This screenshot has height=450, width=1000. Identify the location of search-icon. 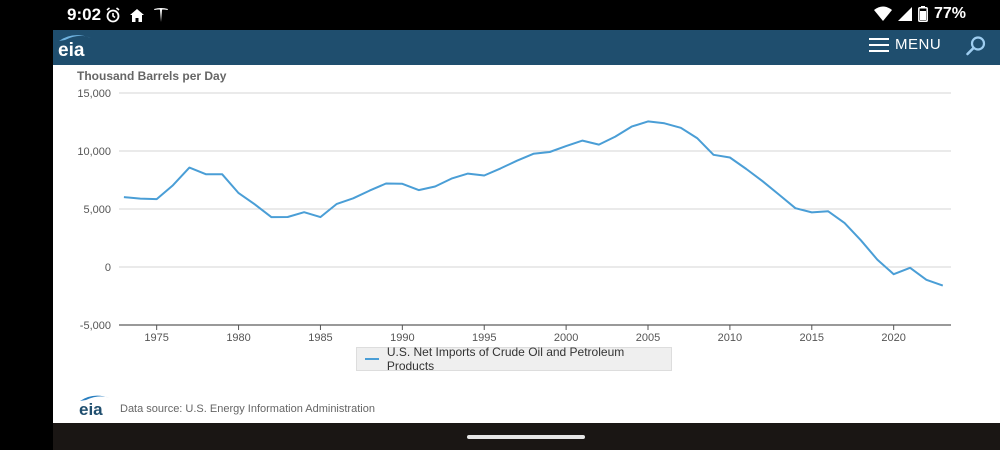
(976, 46).